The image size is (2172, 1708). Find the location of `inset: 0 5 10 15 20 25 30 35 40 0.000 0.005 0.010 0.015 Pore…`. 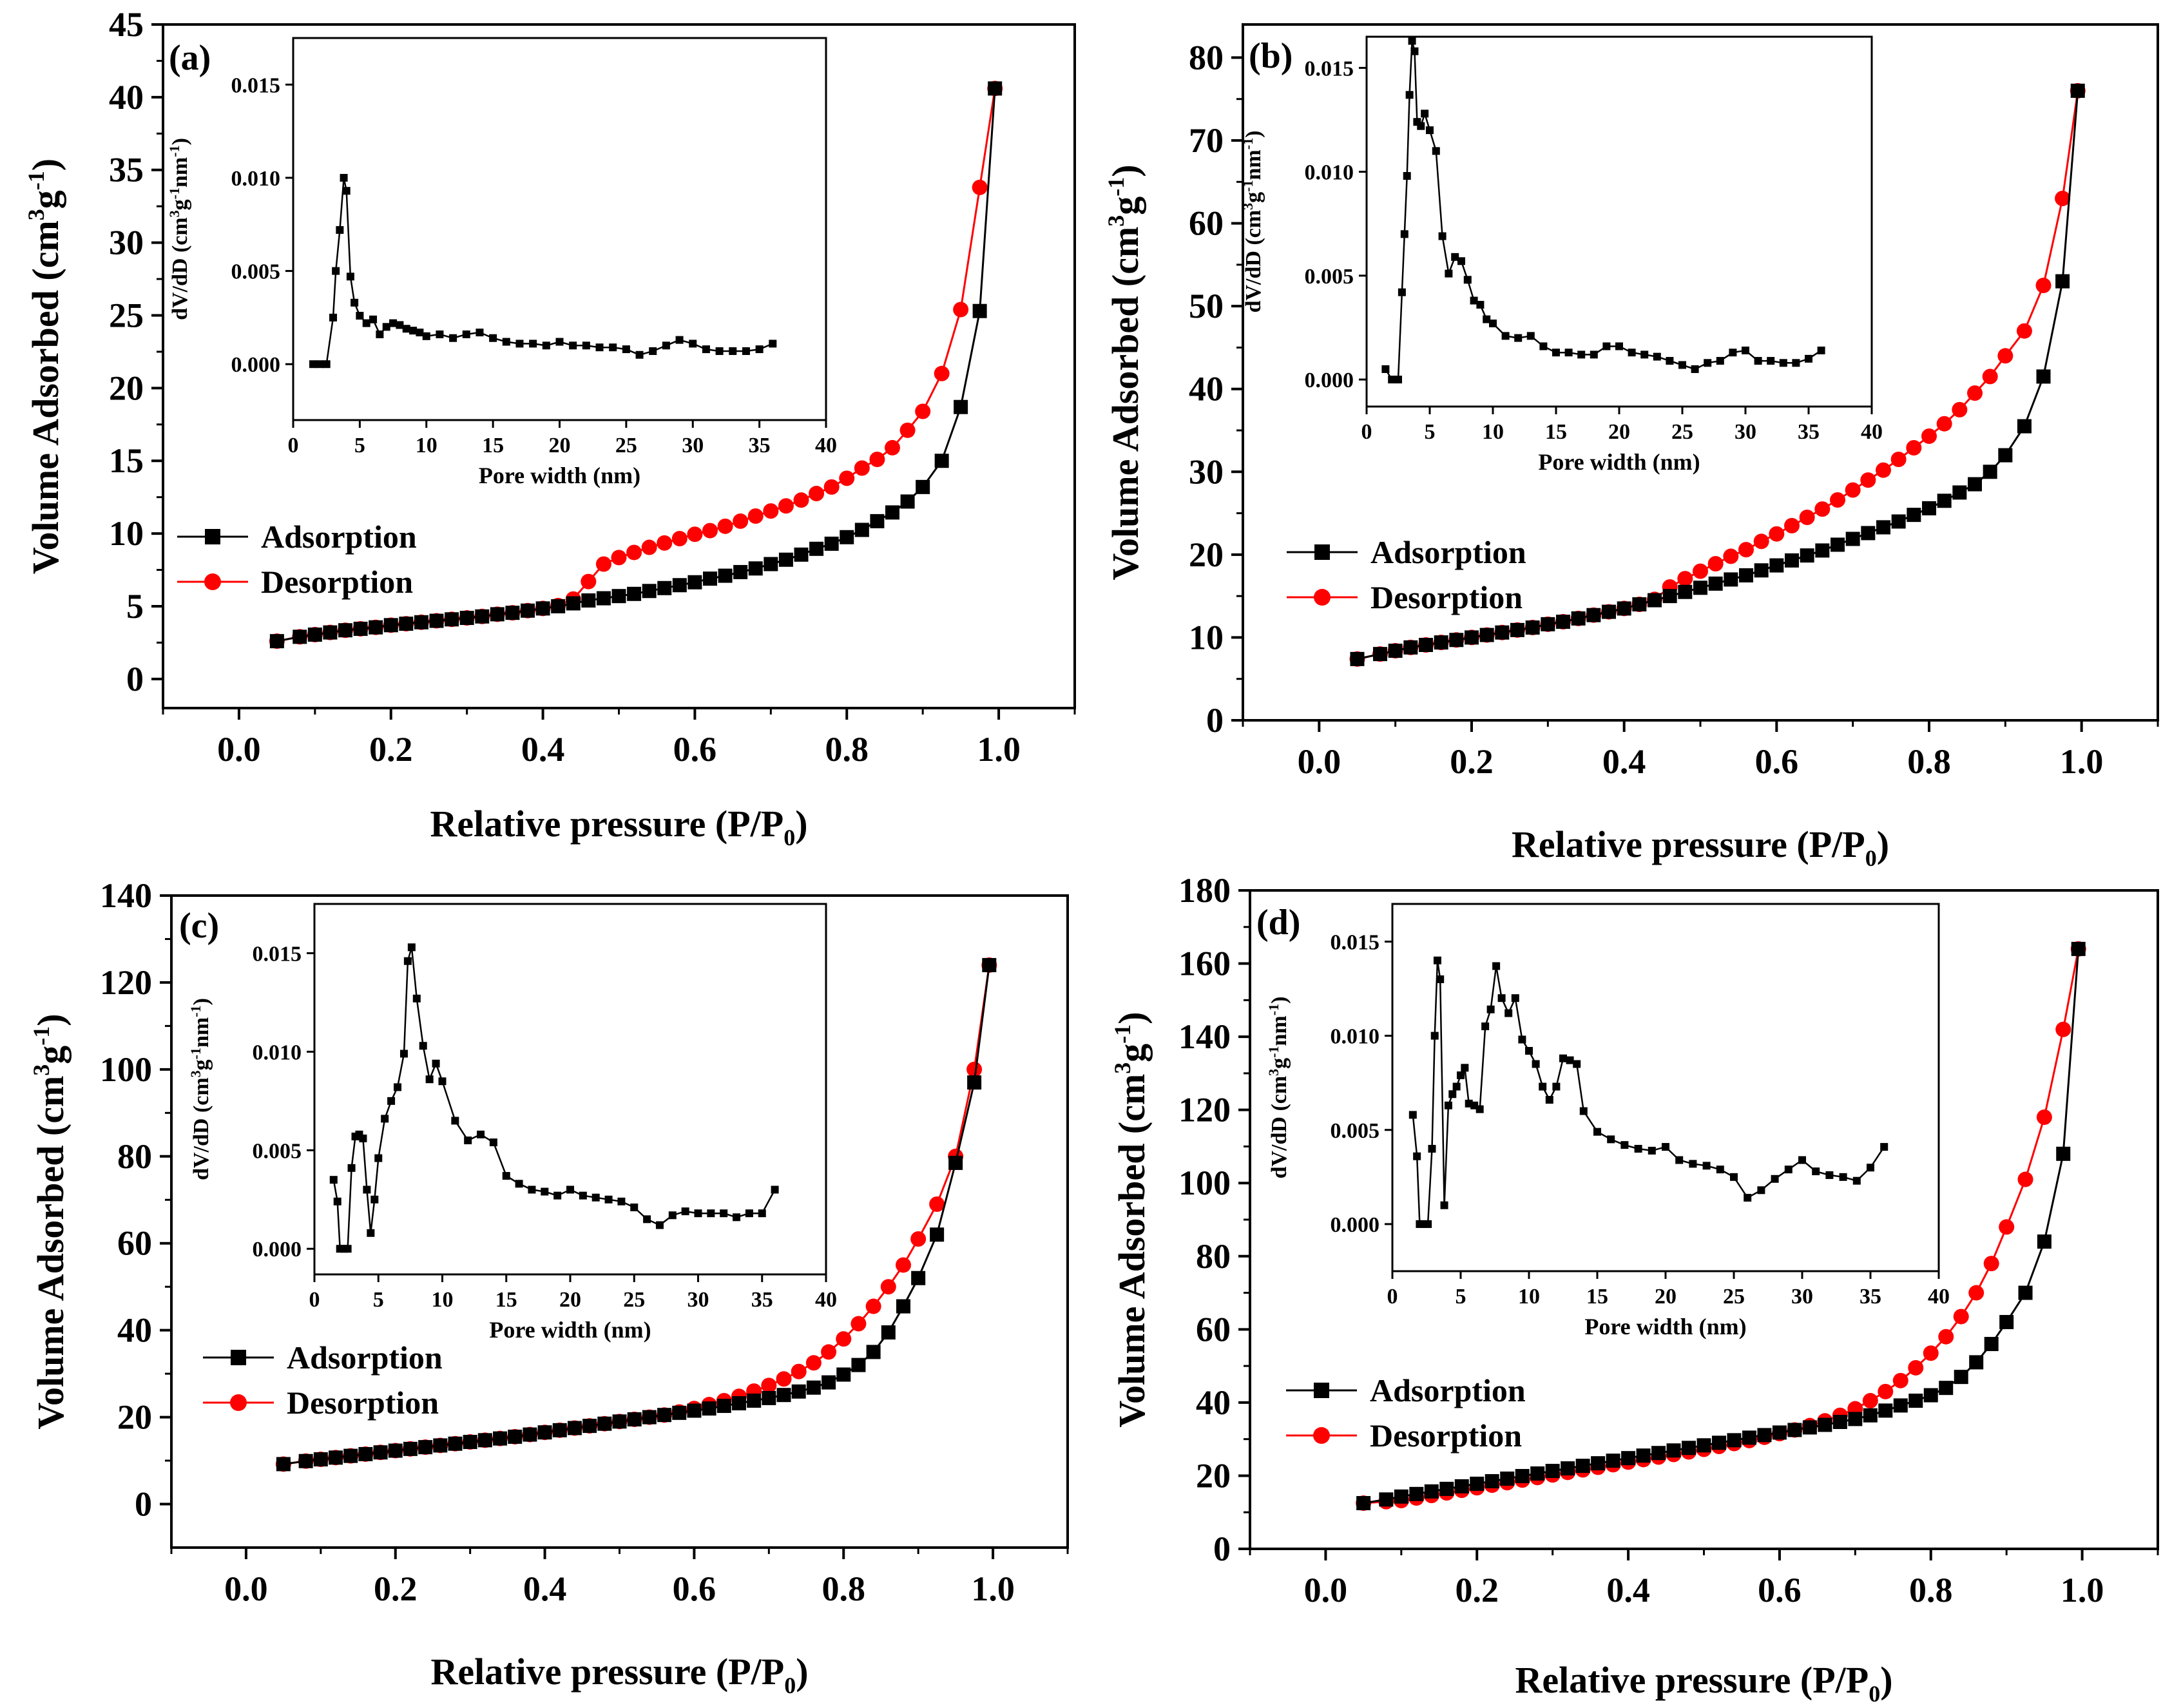

inset: 0 5 10 15 20 25 30 35 40 0.000 0.005 0.010 0.015 Pore… is located at coordinates (1561, 255).